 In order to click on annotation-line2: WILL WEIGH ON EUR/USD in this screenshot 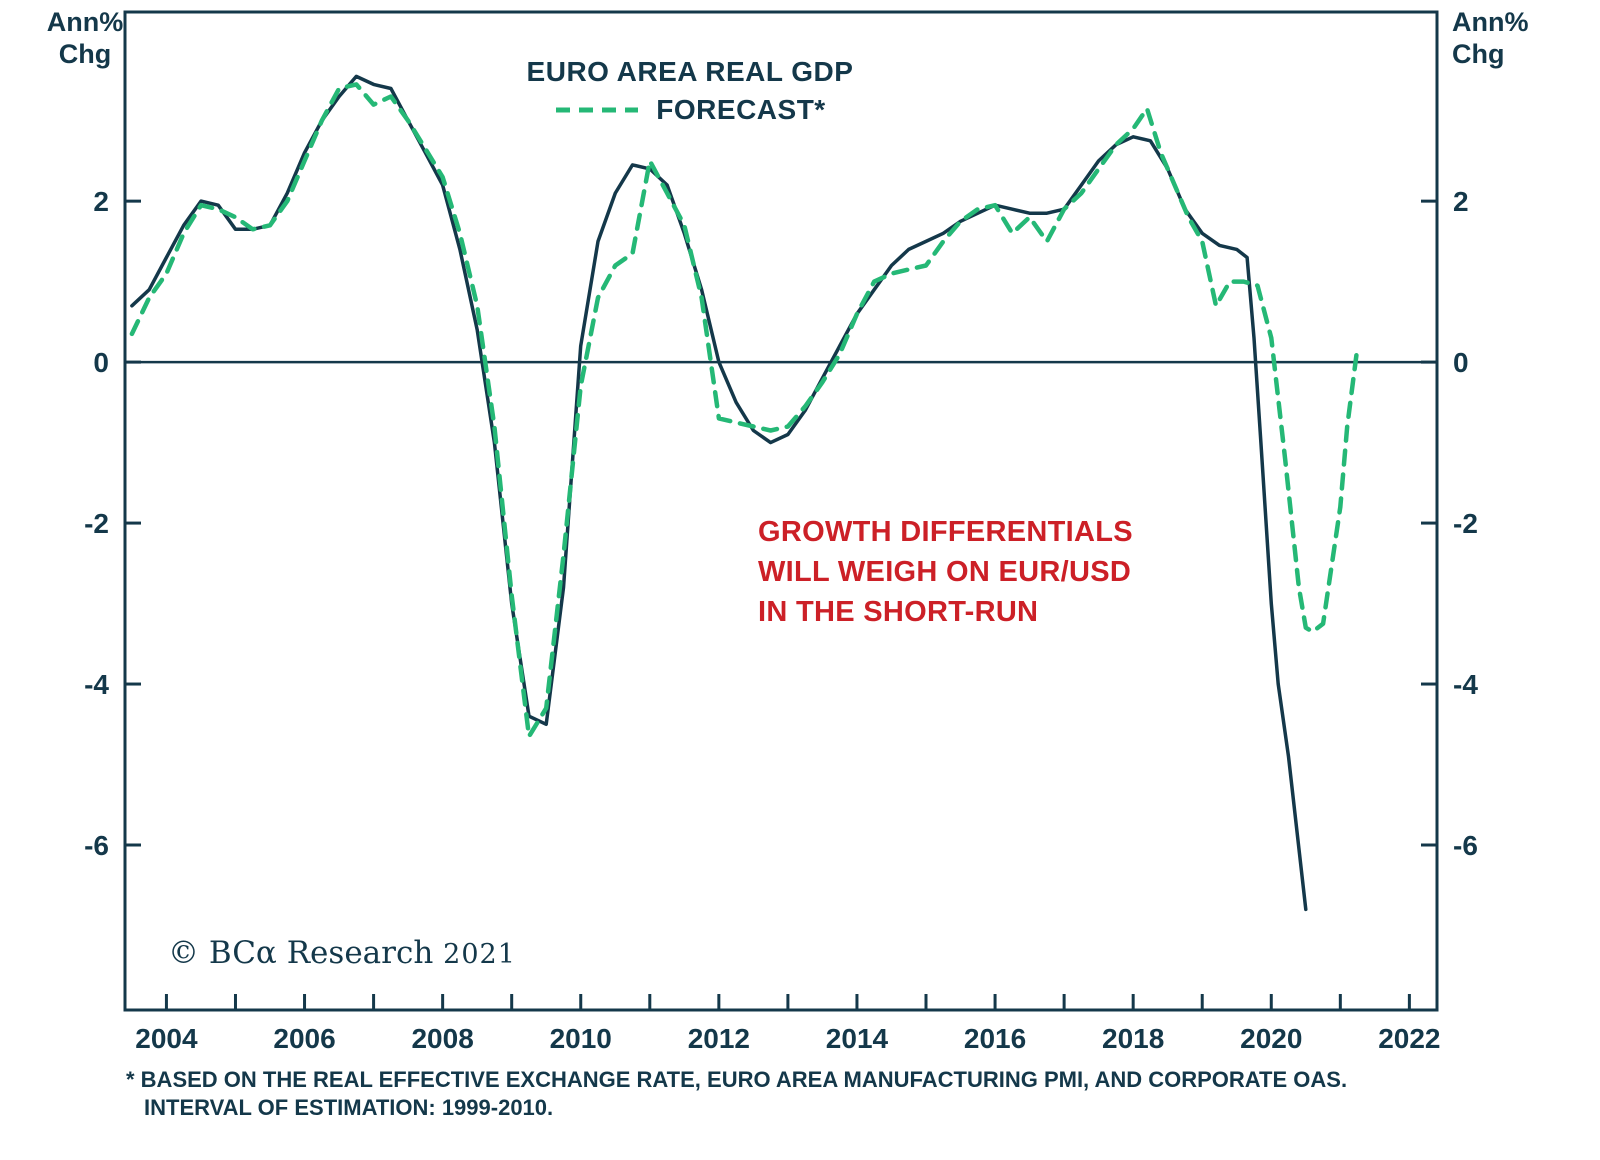, I will do `click(945, 572)`.